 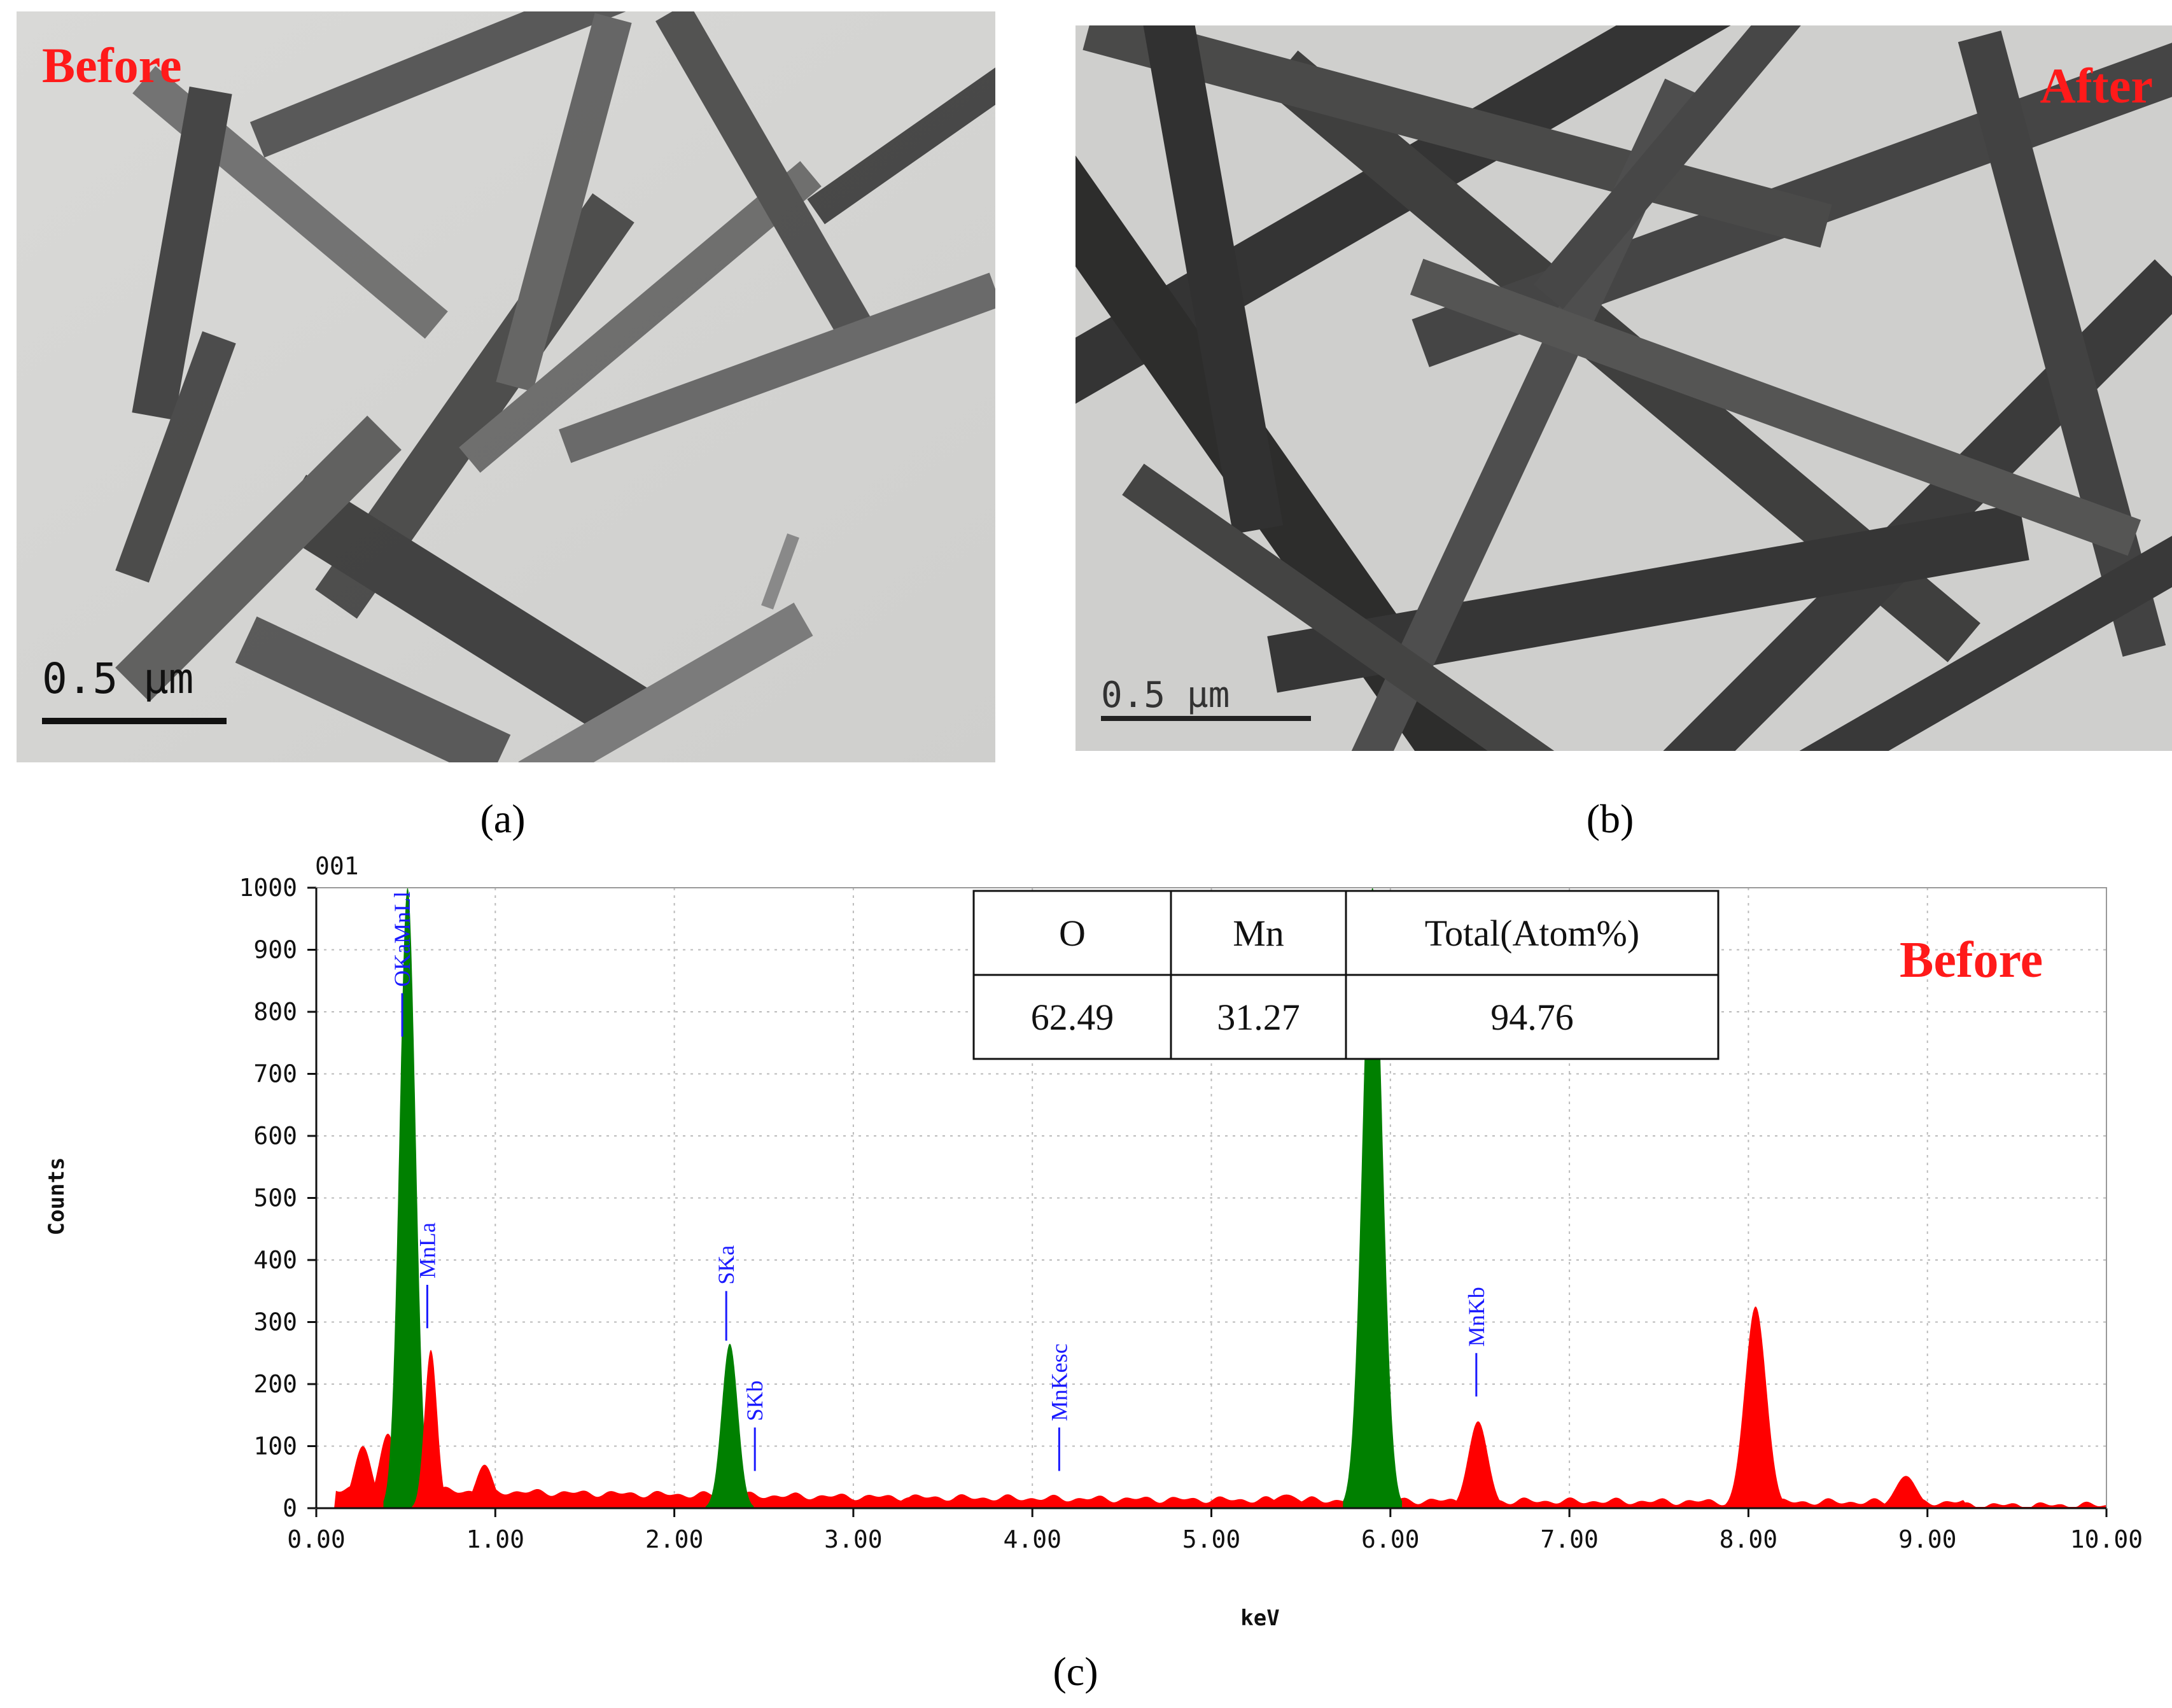 I want to click on x-tick-label: 1.00, so click(x=495, y=1539).